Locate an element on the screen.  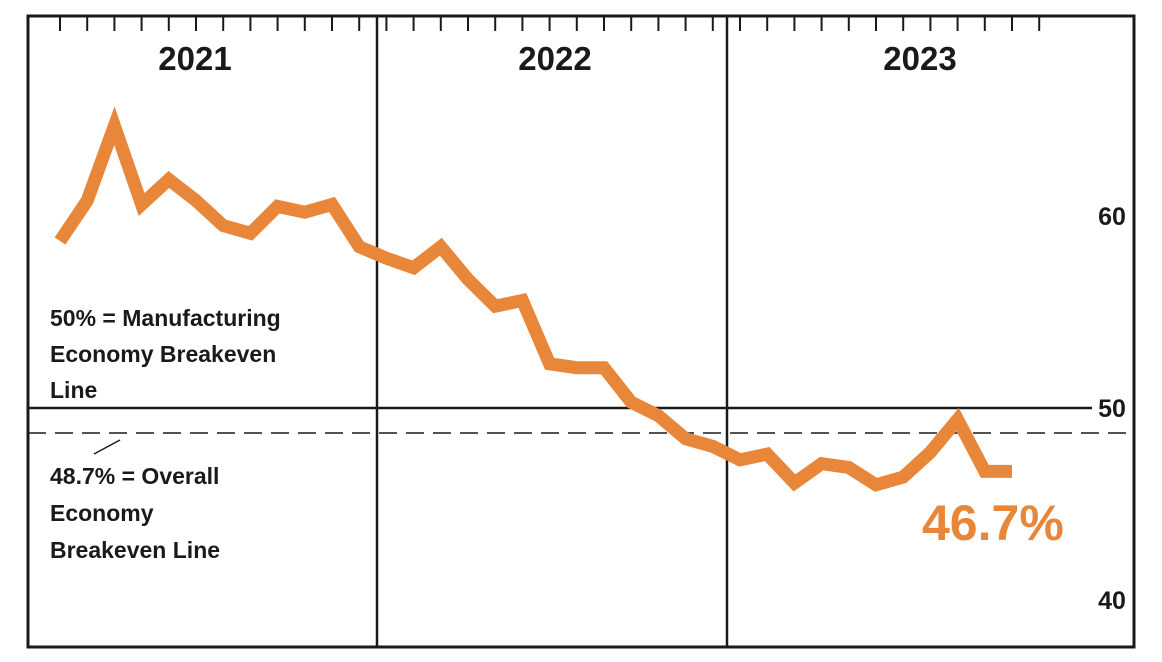
overall-note-line-2: Economy is located at coordinates (102, 513).